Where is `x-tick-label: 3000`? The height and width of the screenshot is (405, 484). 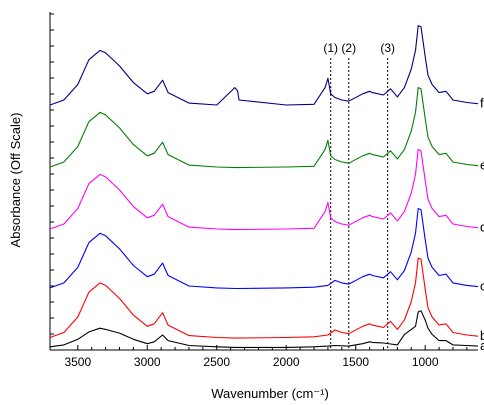 x-tick-label: 3000 is located at coordinates (147, 362).